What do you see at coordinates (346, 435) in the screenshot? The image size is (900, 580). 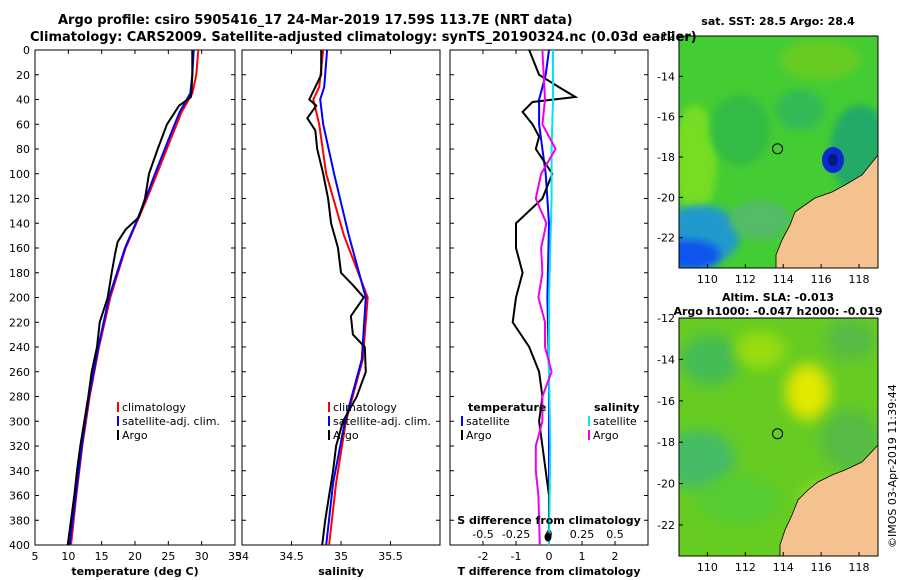 I see `salinity-legend-argo-label: Argo` at bounding box center [346, 435].